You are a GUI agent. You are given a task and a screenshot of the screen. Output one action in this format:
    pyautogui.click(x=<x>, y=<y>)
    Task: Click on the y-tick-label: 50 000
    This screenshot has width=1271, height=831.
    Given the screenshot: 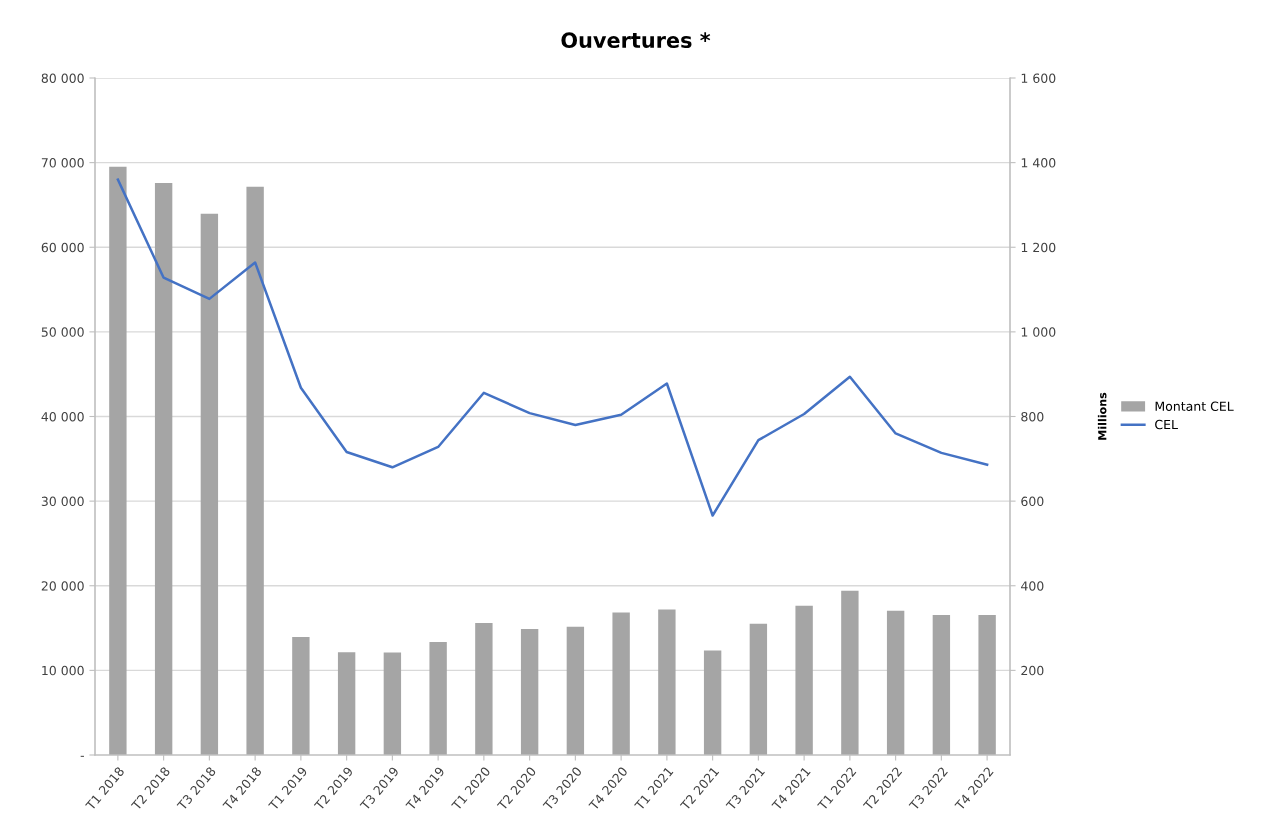 What is the action you would take?
    pyautogui.click(x=62, y=332)
    